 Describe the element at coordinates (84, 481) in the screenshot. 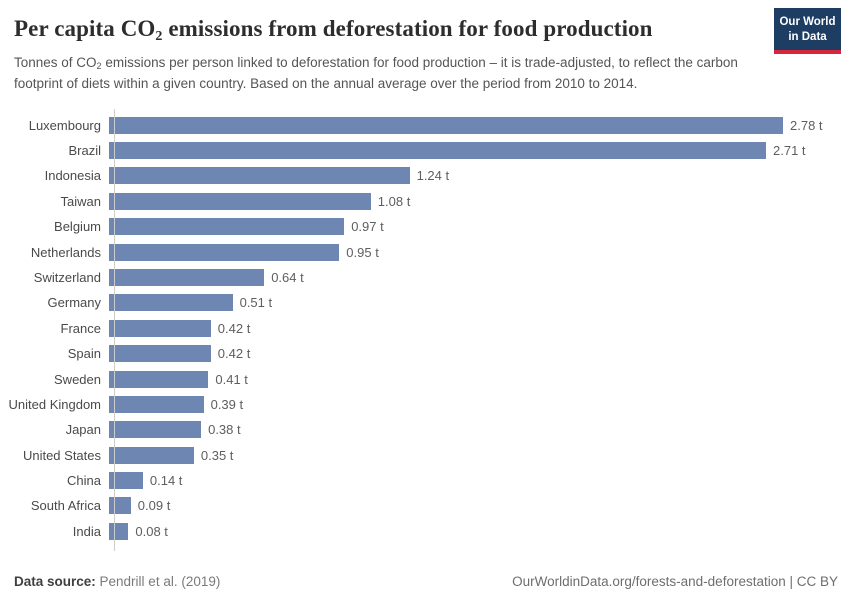

I see `country-label: China` at that location.